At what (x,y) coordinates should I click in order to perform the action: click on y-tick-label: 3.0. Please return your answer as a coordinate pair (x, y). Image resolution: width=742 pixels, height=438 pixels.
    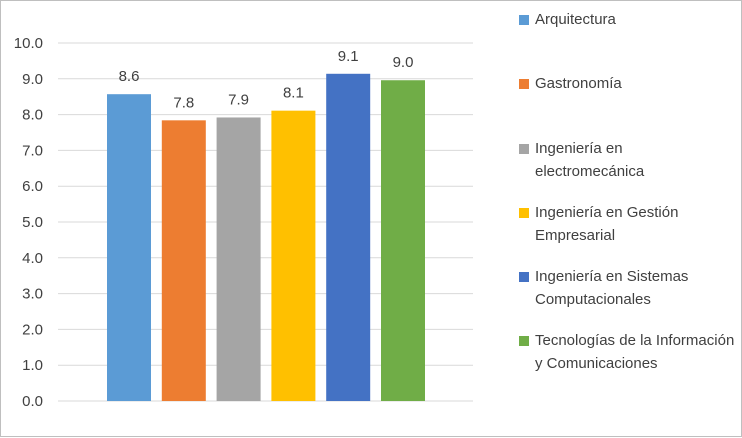
    Looking at the image, I should click on (32, 294).